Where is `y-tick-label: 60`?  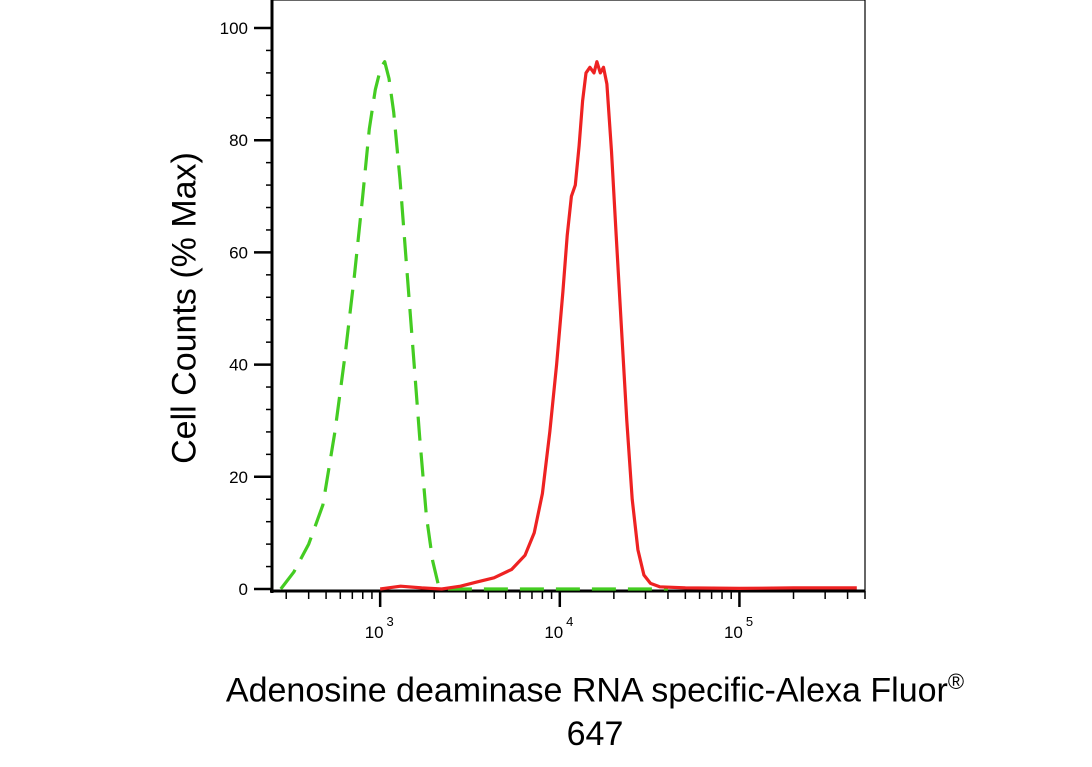 y-tick-label: 60 is located at coordinates (238, 252).